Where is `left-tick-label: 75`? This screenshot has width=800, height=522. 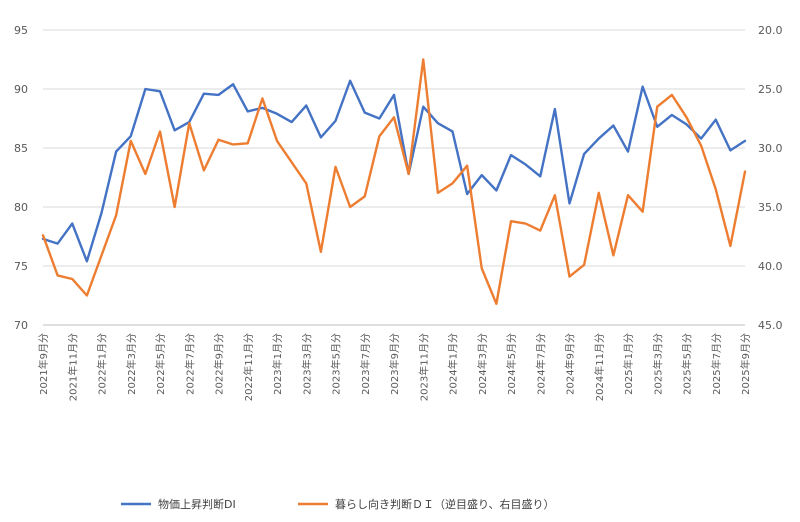
left-tick-label: 75 is located at coordinates (21, 266).